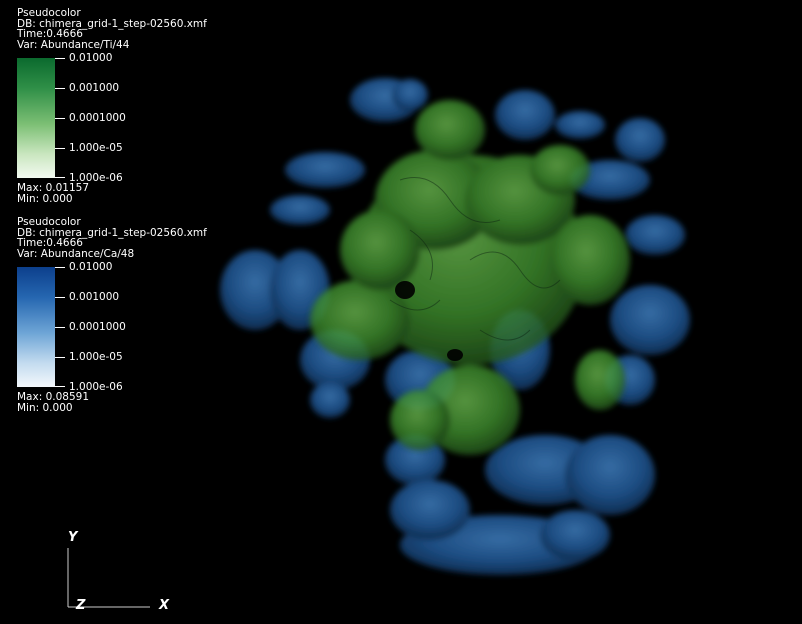  I want to click on colorbar-ti44, so click(36, 118).